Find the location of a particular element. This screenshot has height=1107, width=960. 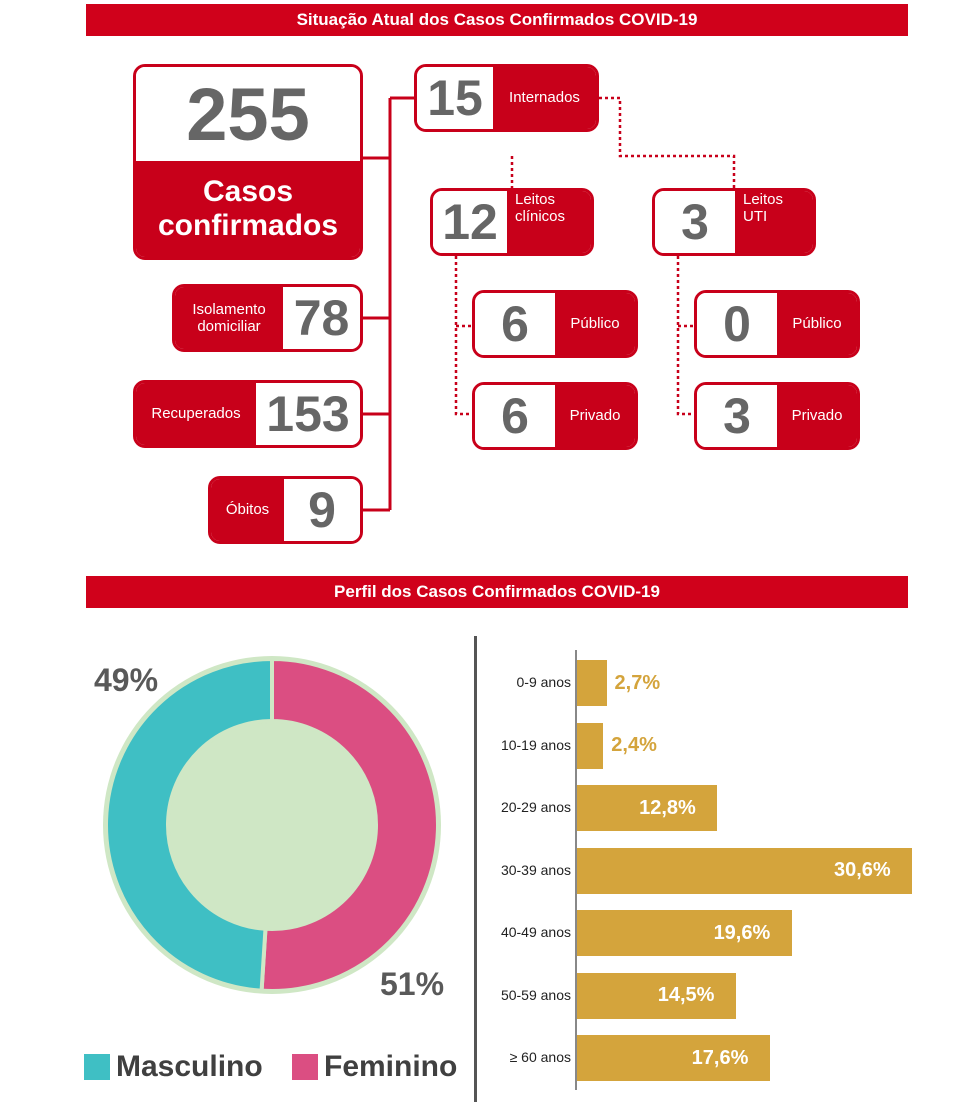

recuperados-card: Recuperados 153 is located at coordinates (248, 414).